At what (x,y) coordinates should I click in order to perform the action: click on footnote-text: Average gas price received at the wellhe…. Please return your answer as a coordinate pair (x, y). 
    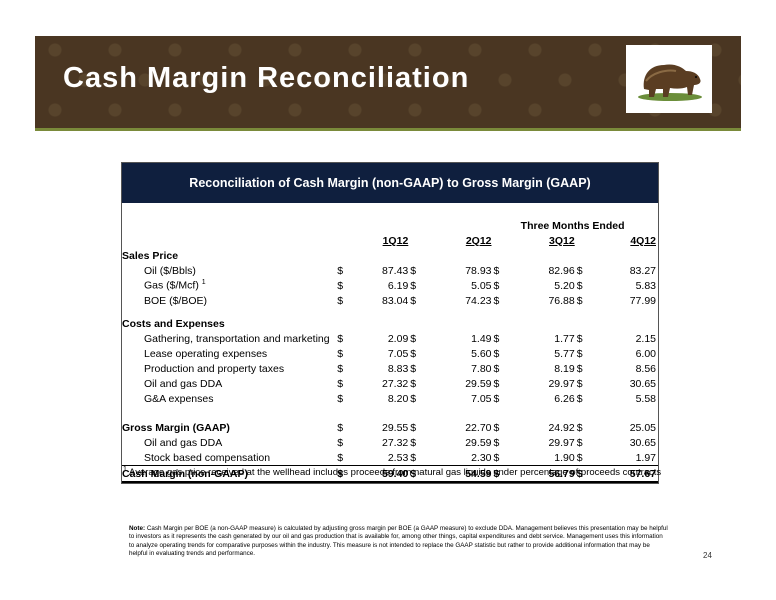
    Looking at the image, I should click on (395, 473).